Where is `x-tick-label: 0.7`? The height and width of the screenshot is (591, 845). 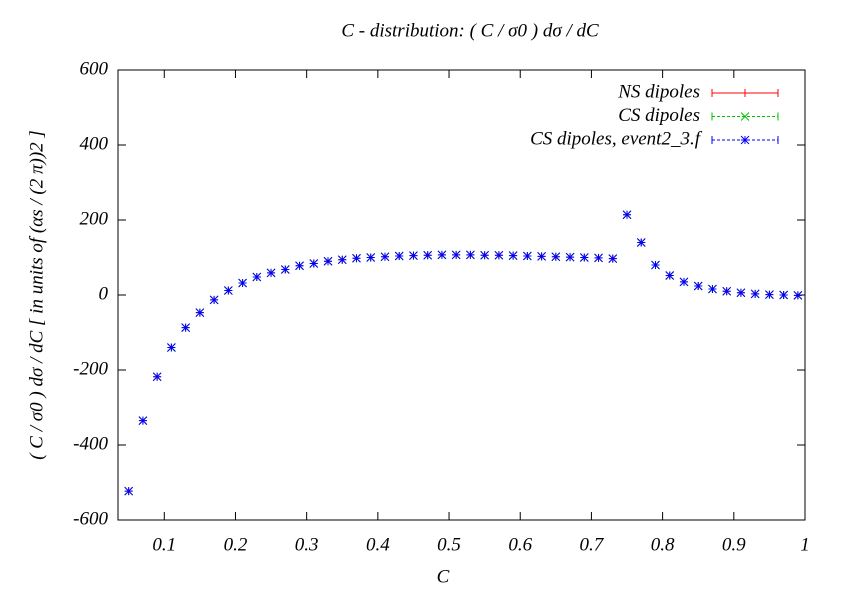
x-tick-label: 0.7 is located at coordinates (592, 544).